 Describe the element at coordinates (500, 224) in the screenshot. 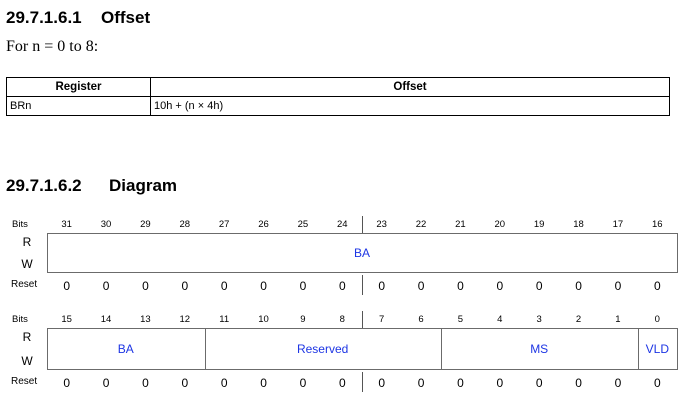

I see `bit-number: 20` at that location.